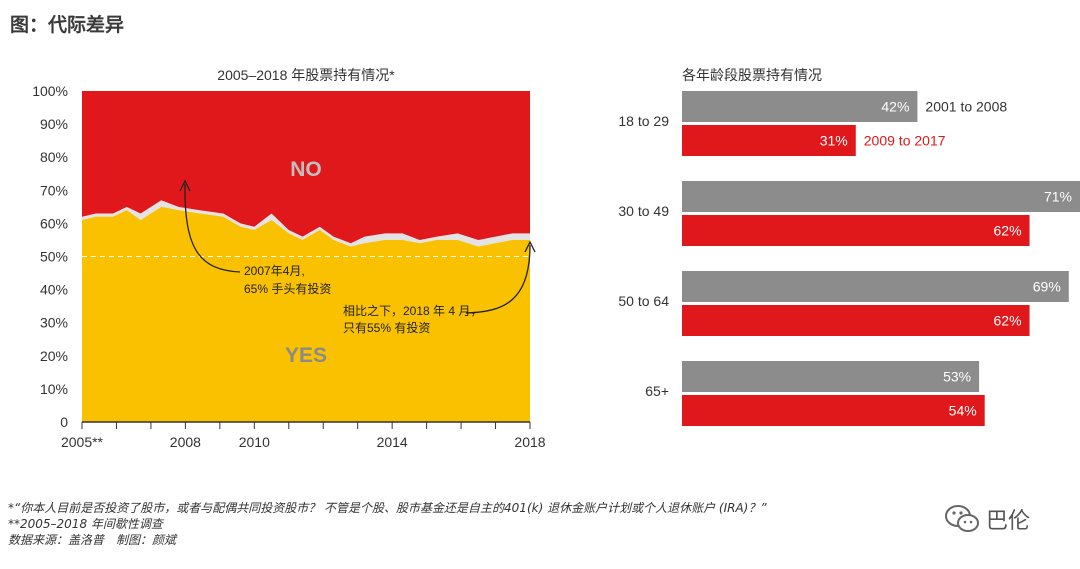 The width and height of the screenshot is (1080, 569). What do you see at coordinates (274, 271) in the screenshot?
I see `annotation-2007-text: 2007年4月,` at bounding box center [274, 271].